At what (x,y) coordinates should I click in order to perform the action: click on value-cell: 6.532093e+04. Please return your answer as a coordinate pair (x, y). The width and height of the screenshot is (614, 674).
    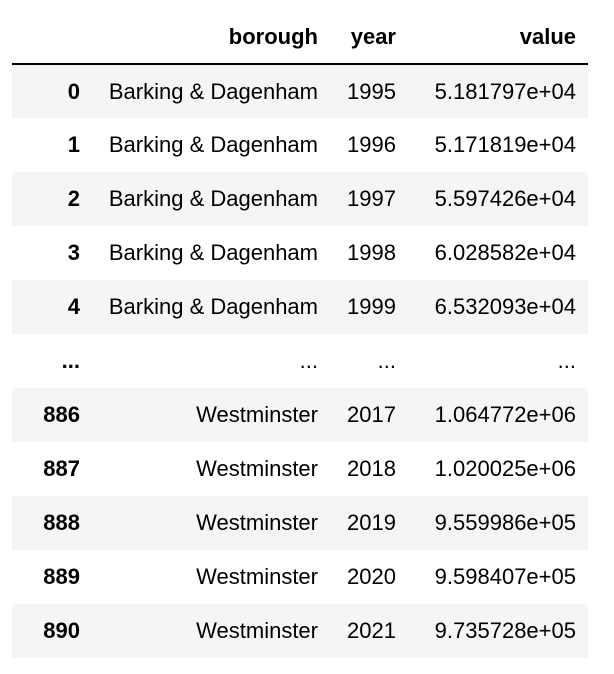
    Looking at the image, I should click on (505, 306).